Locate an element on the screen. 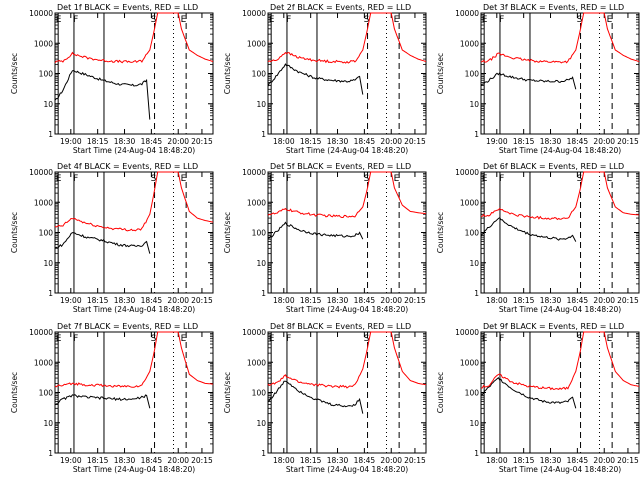 The width and height of the screenshot is (640, 480). panel-title: Det 2f BLACK = Events, RED = LLD is located at coordinates (340, 7).